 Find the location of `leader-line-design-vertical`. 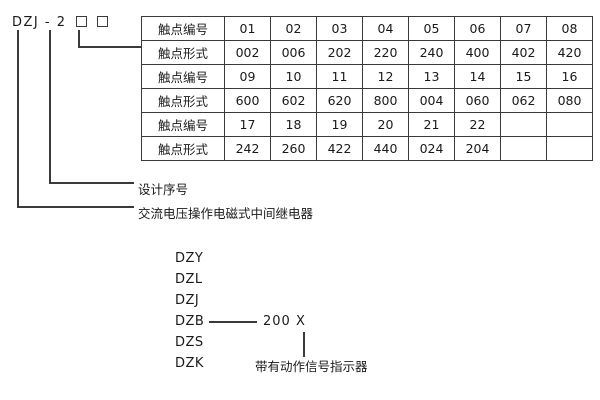

leader-line-design-vertical is located at coordinates (50, 106).